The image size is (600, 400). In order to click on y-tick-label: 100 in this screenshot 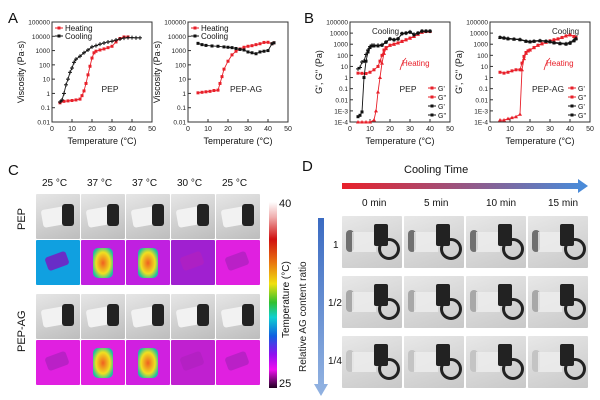, I will do `click(342, 56)`.